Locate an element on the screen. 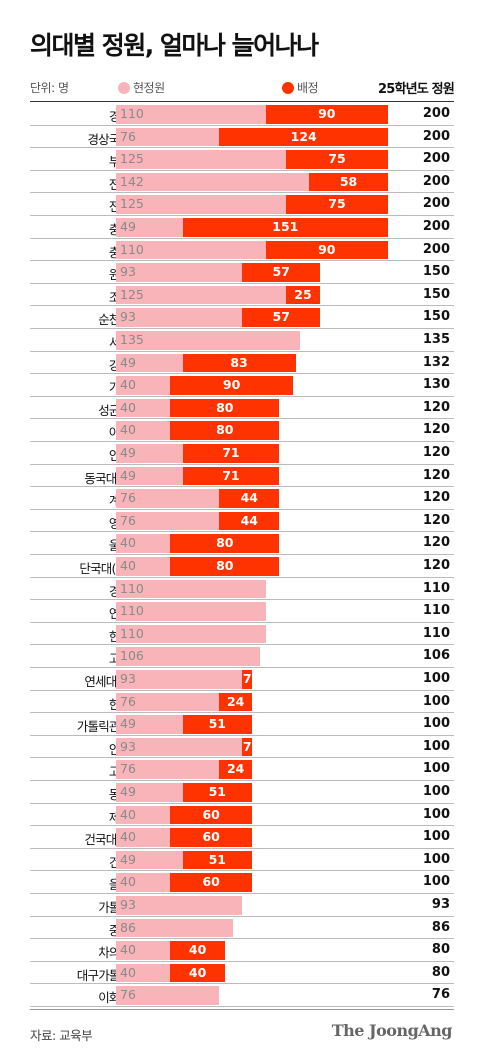 Image resolution: width=480 pixels, height=1064 pixels. chart-row: 가톨릭관동대 49 51 100 is located at coordinates (242, 724).